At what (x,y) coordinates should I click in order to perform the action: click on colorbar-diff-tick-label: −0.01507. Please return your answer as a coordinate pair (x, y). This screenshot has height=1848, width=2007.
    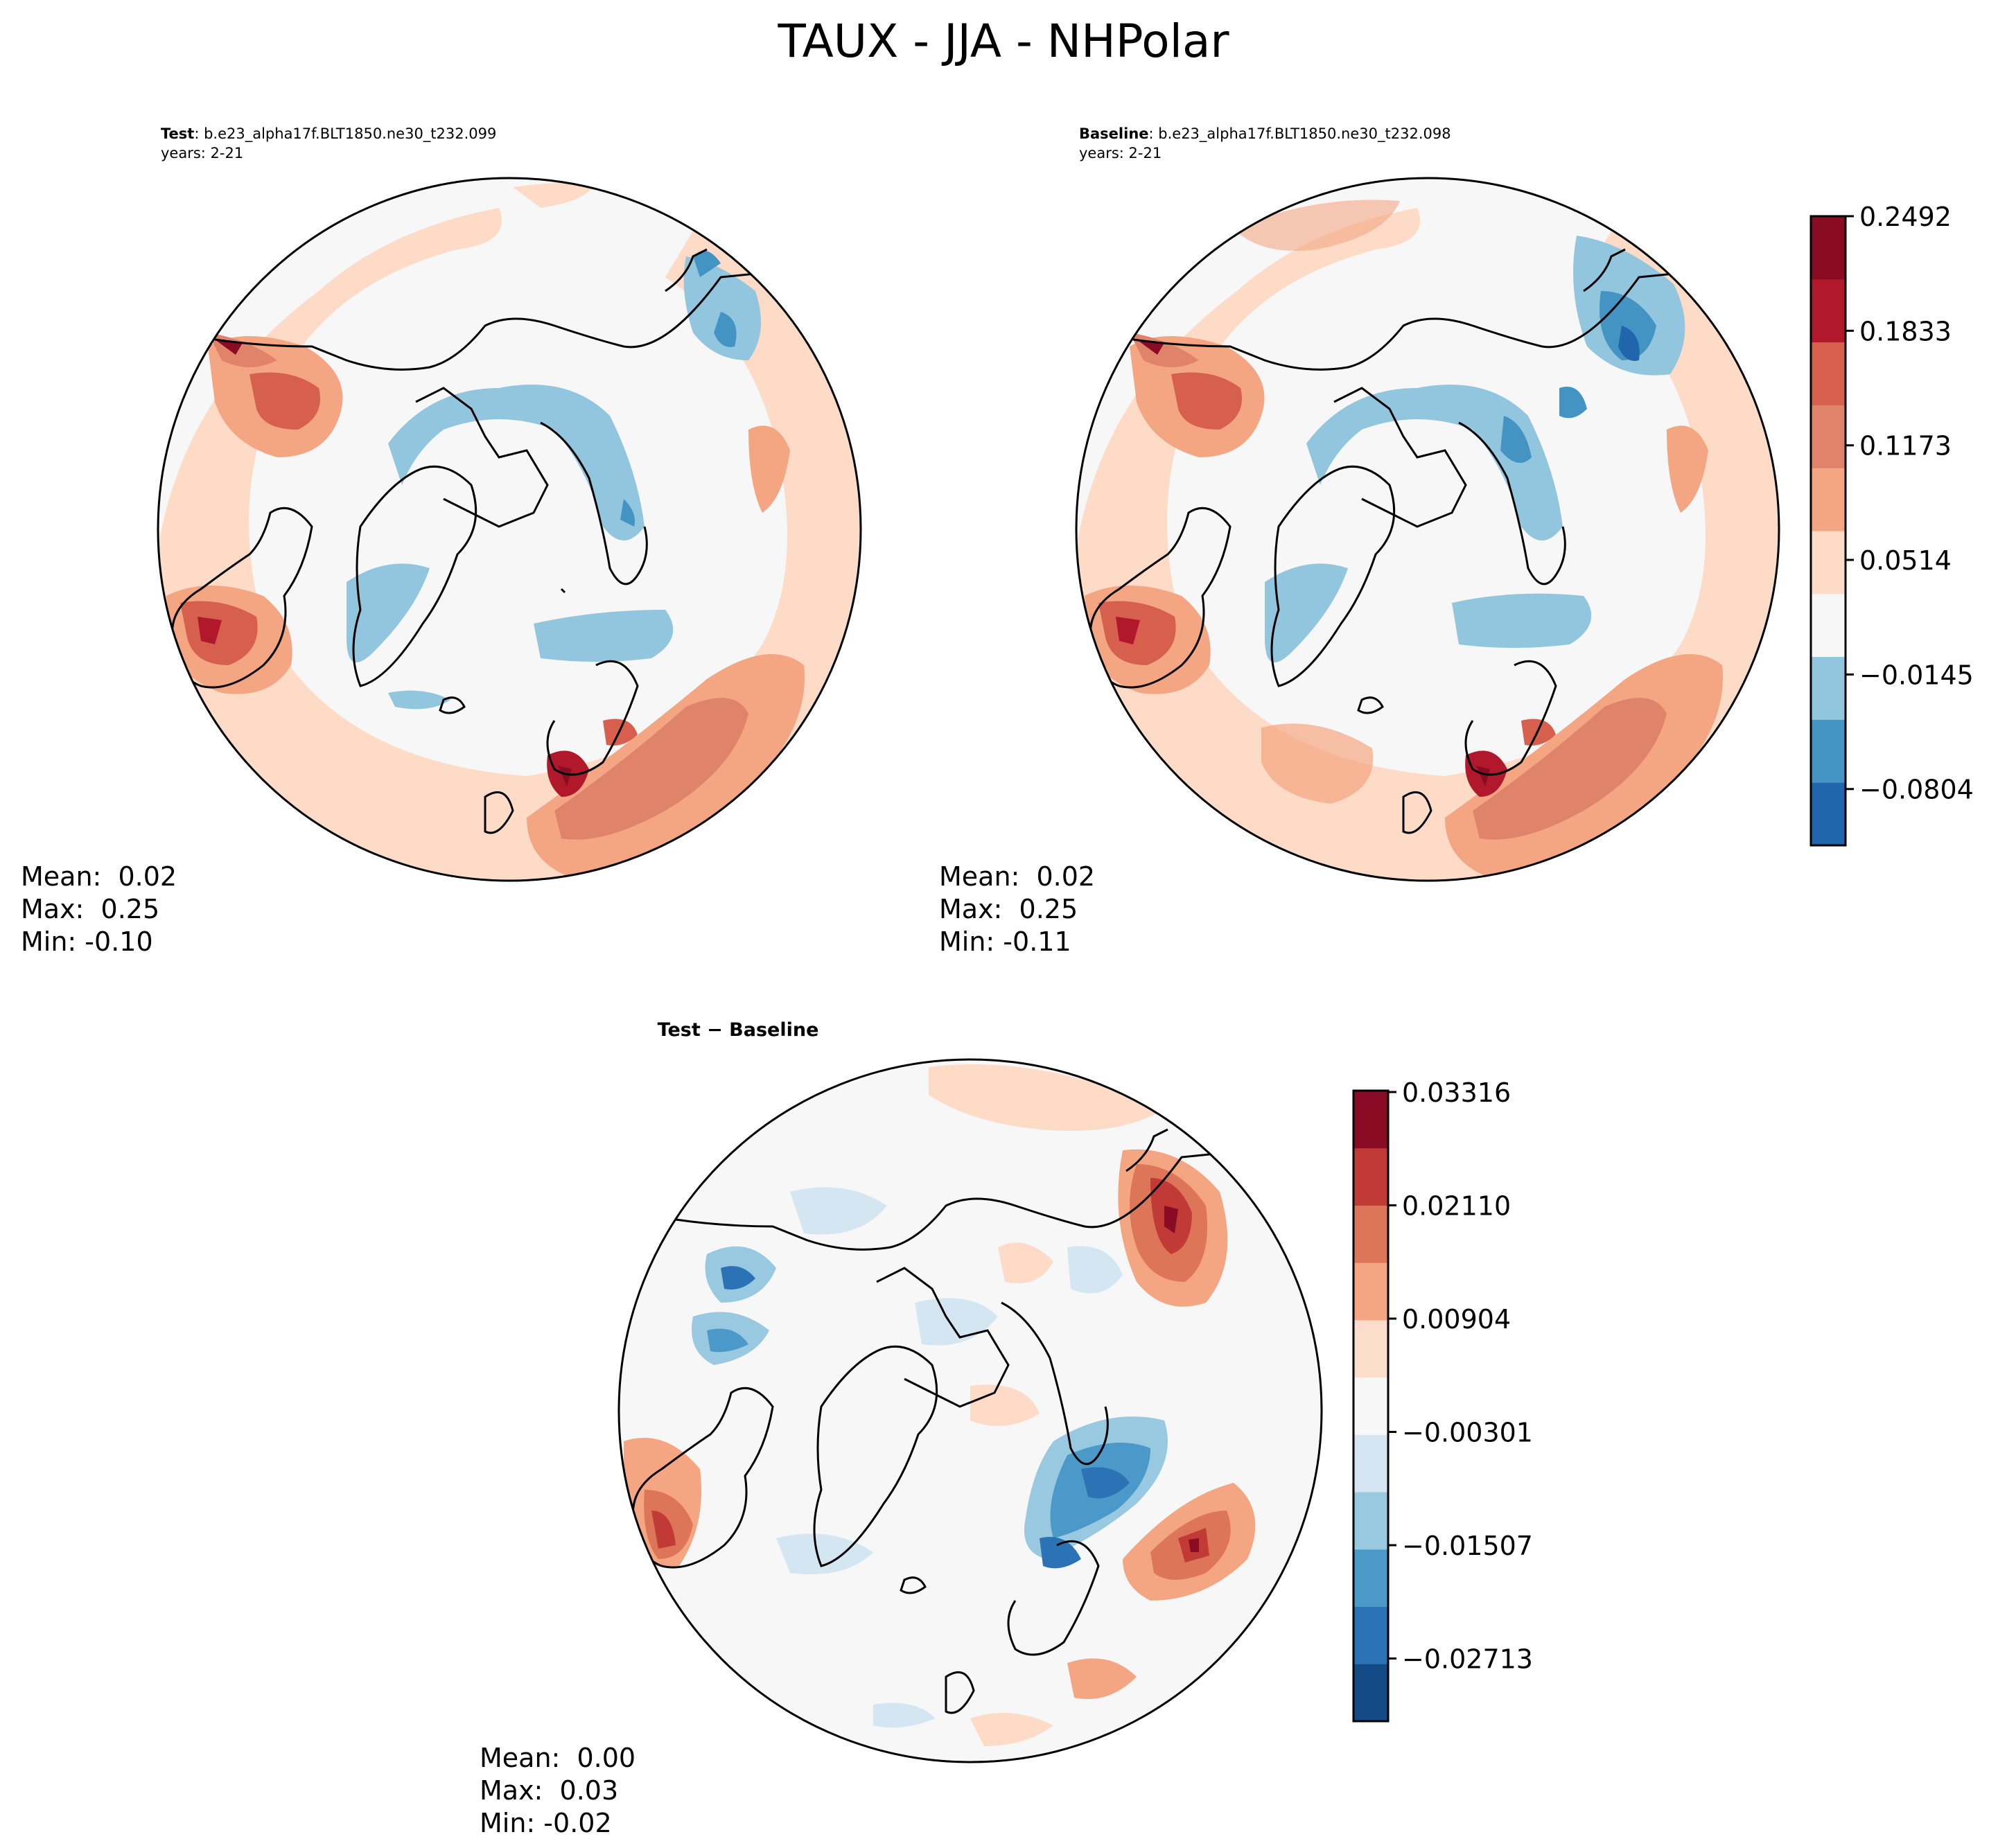
    Looking at the image, I should click on (1467, 1546).